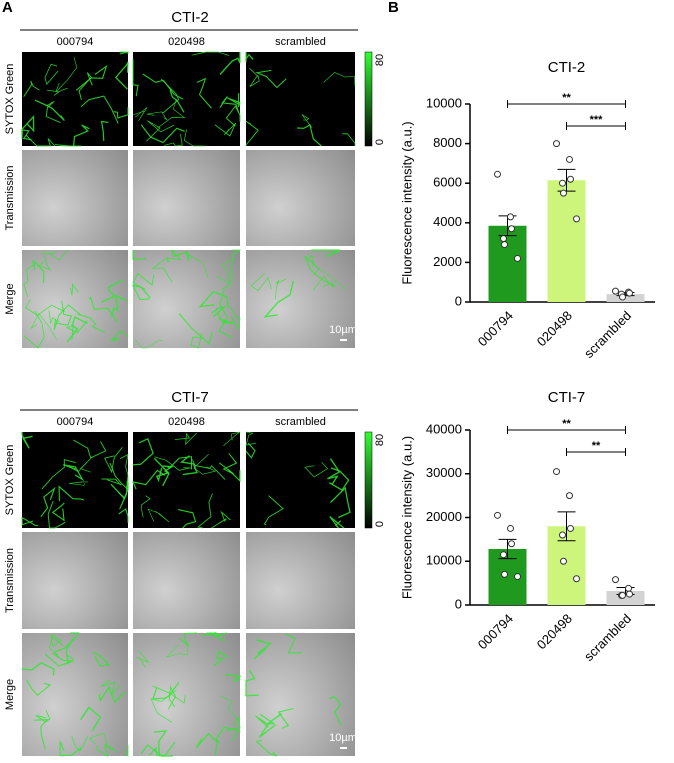 The image size is (674, 763). What do you see at coordinates (444, 516) in the screenshot?
I see `y-tick-label: 20000` at bounding box center [444, 516].